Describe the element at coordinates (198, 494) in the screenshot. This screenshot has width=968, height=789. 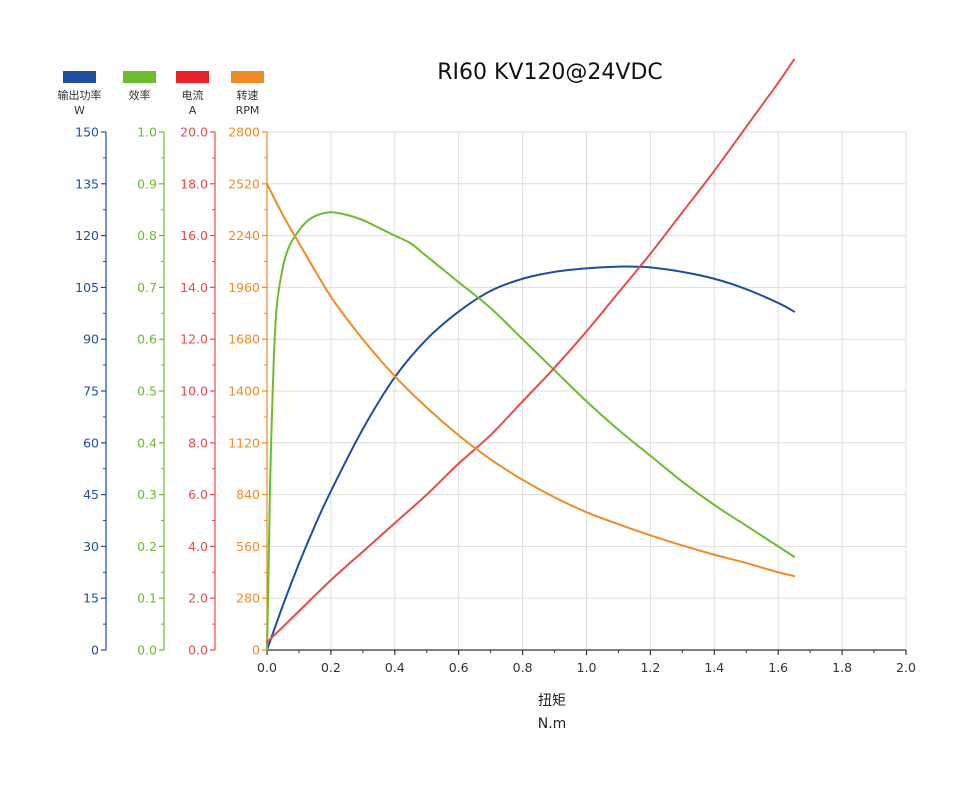
I see `y-tick-label-current: 6.0` at that location.